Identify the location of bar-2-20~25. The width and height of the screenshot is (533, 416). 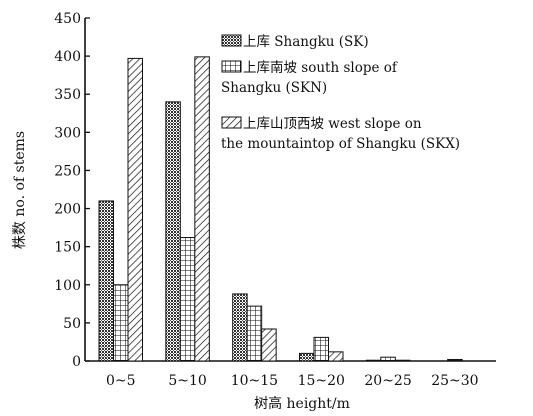
(388, 359).